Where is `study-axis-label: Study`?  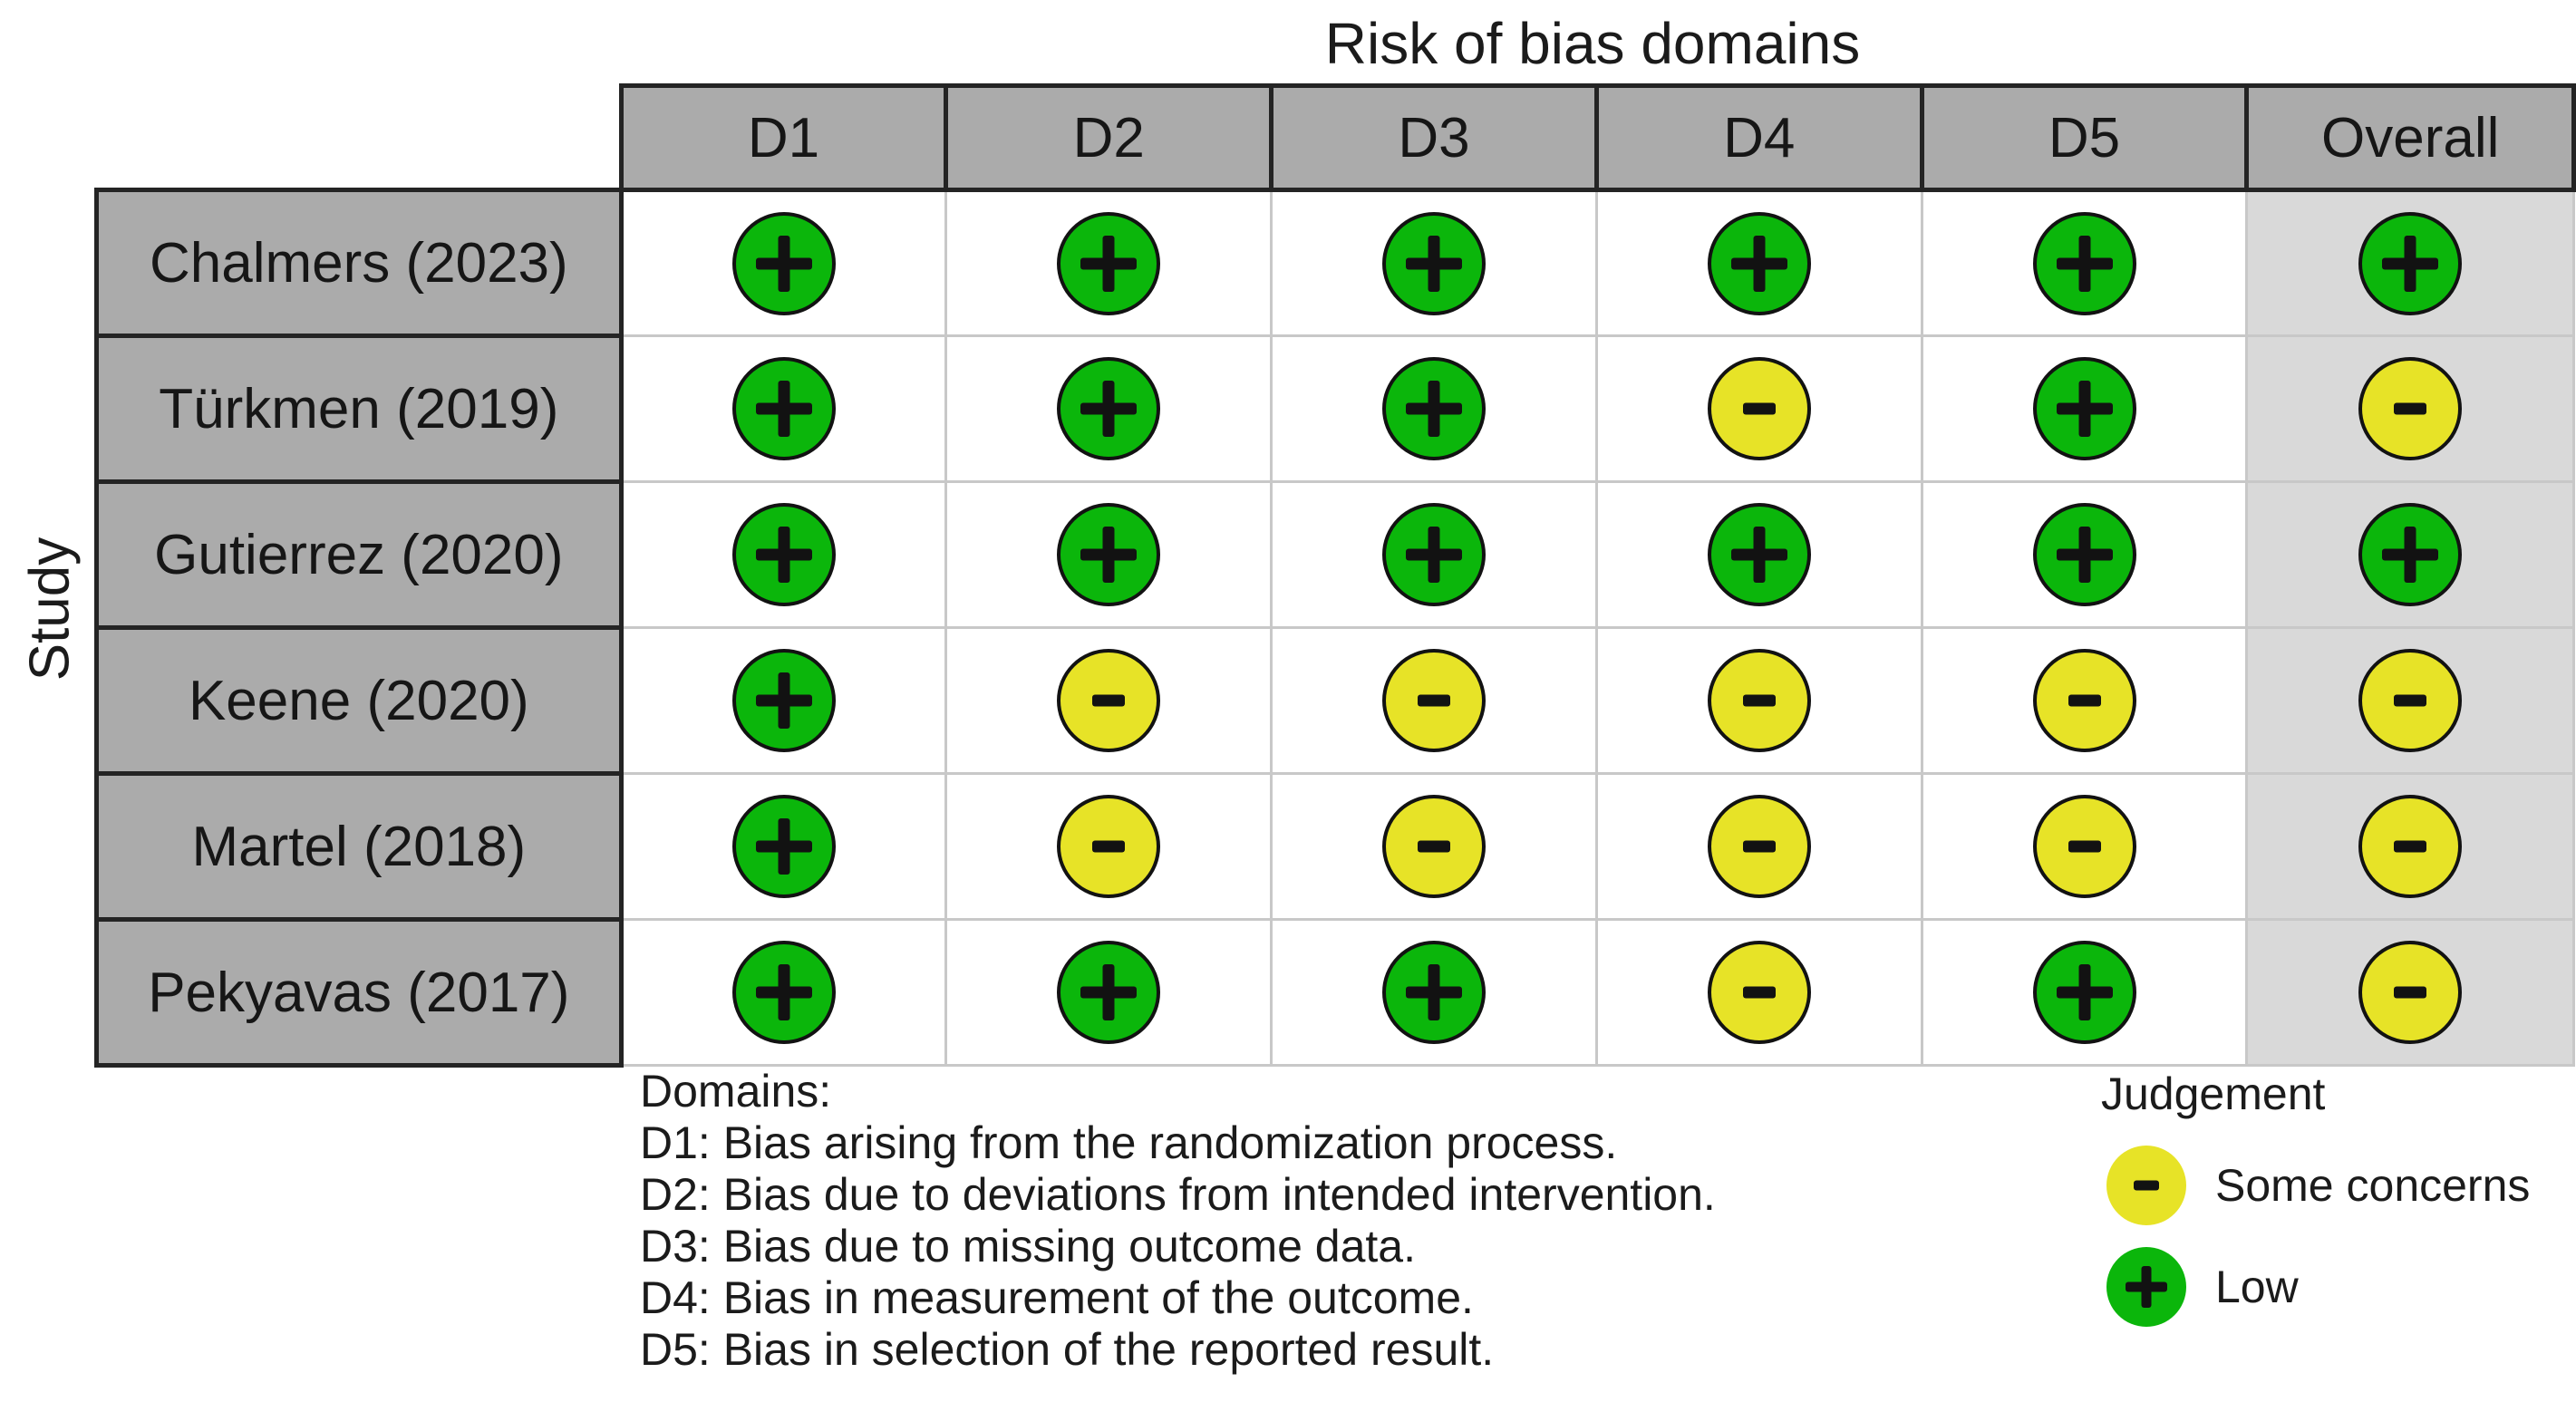 study-axis-label: Study is located at coordinates (50, 609).